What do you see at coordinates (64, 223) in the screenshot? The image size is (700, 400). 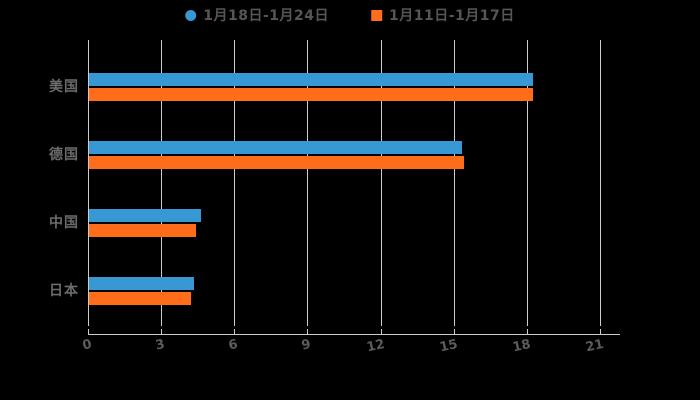 I see `category-label: 中国` at bounding box center [64, 223].